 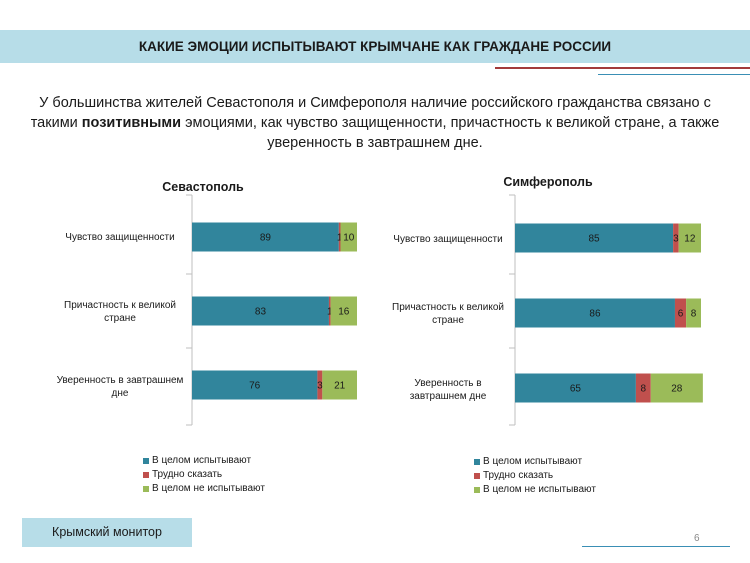 I want to click on chart-title-simferopol: Симферополь, so click(x=548, y=182).